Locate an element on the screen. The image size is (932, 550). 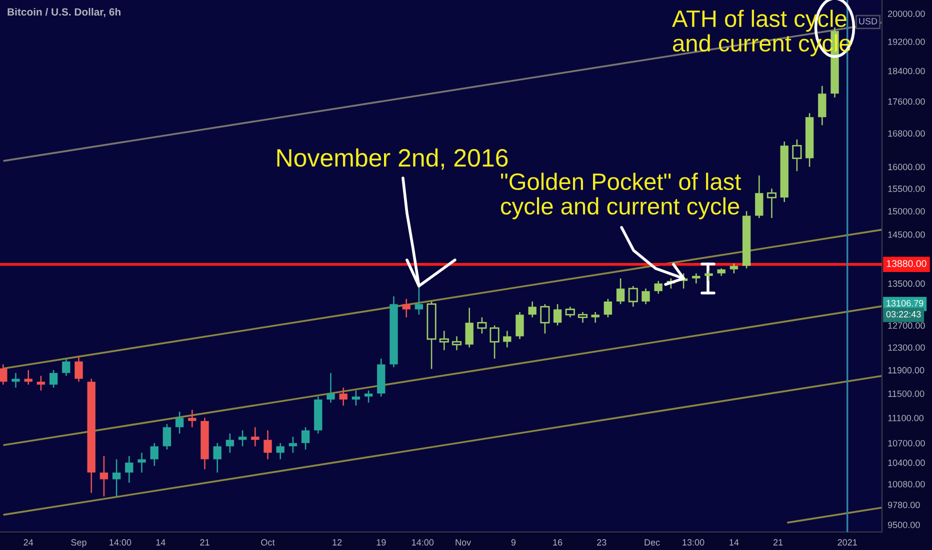
y-tick-label: 9780.00 is located at coordinates (904, 505).